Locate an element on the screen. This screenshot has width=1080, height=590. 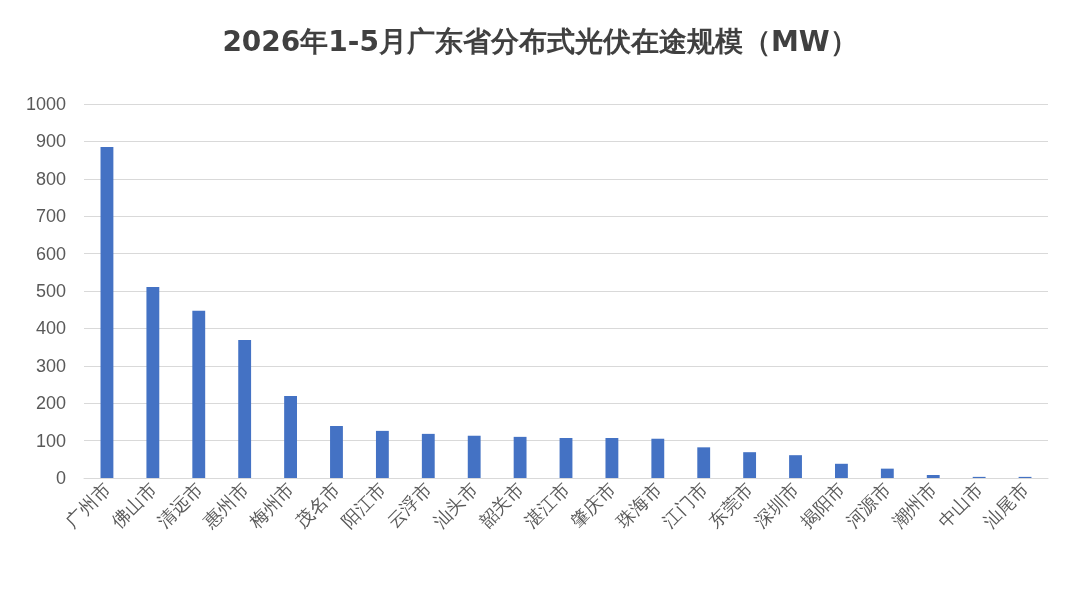
y-tick-label: 400 is located at coordinates (50, 328).